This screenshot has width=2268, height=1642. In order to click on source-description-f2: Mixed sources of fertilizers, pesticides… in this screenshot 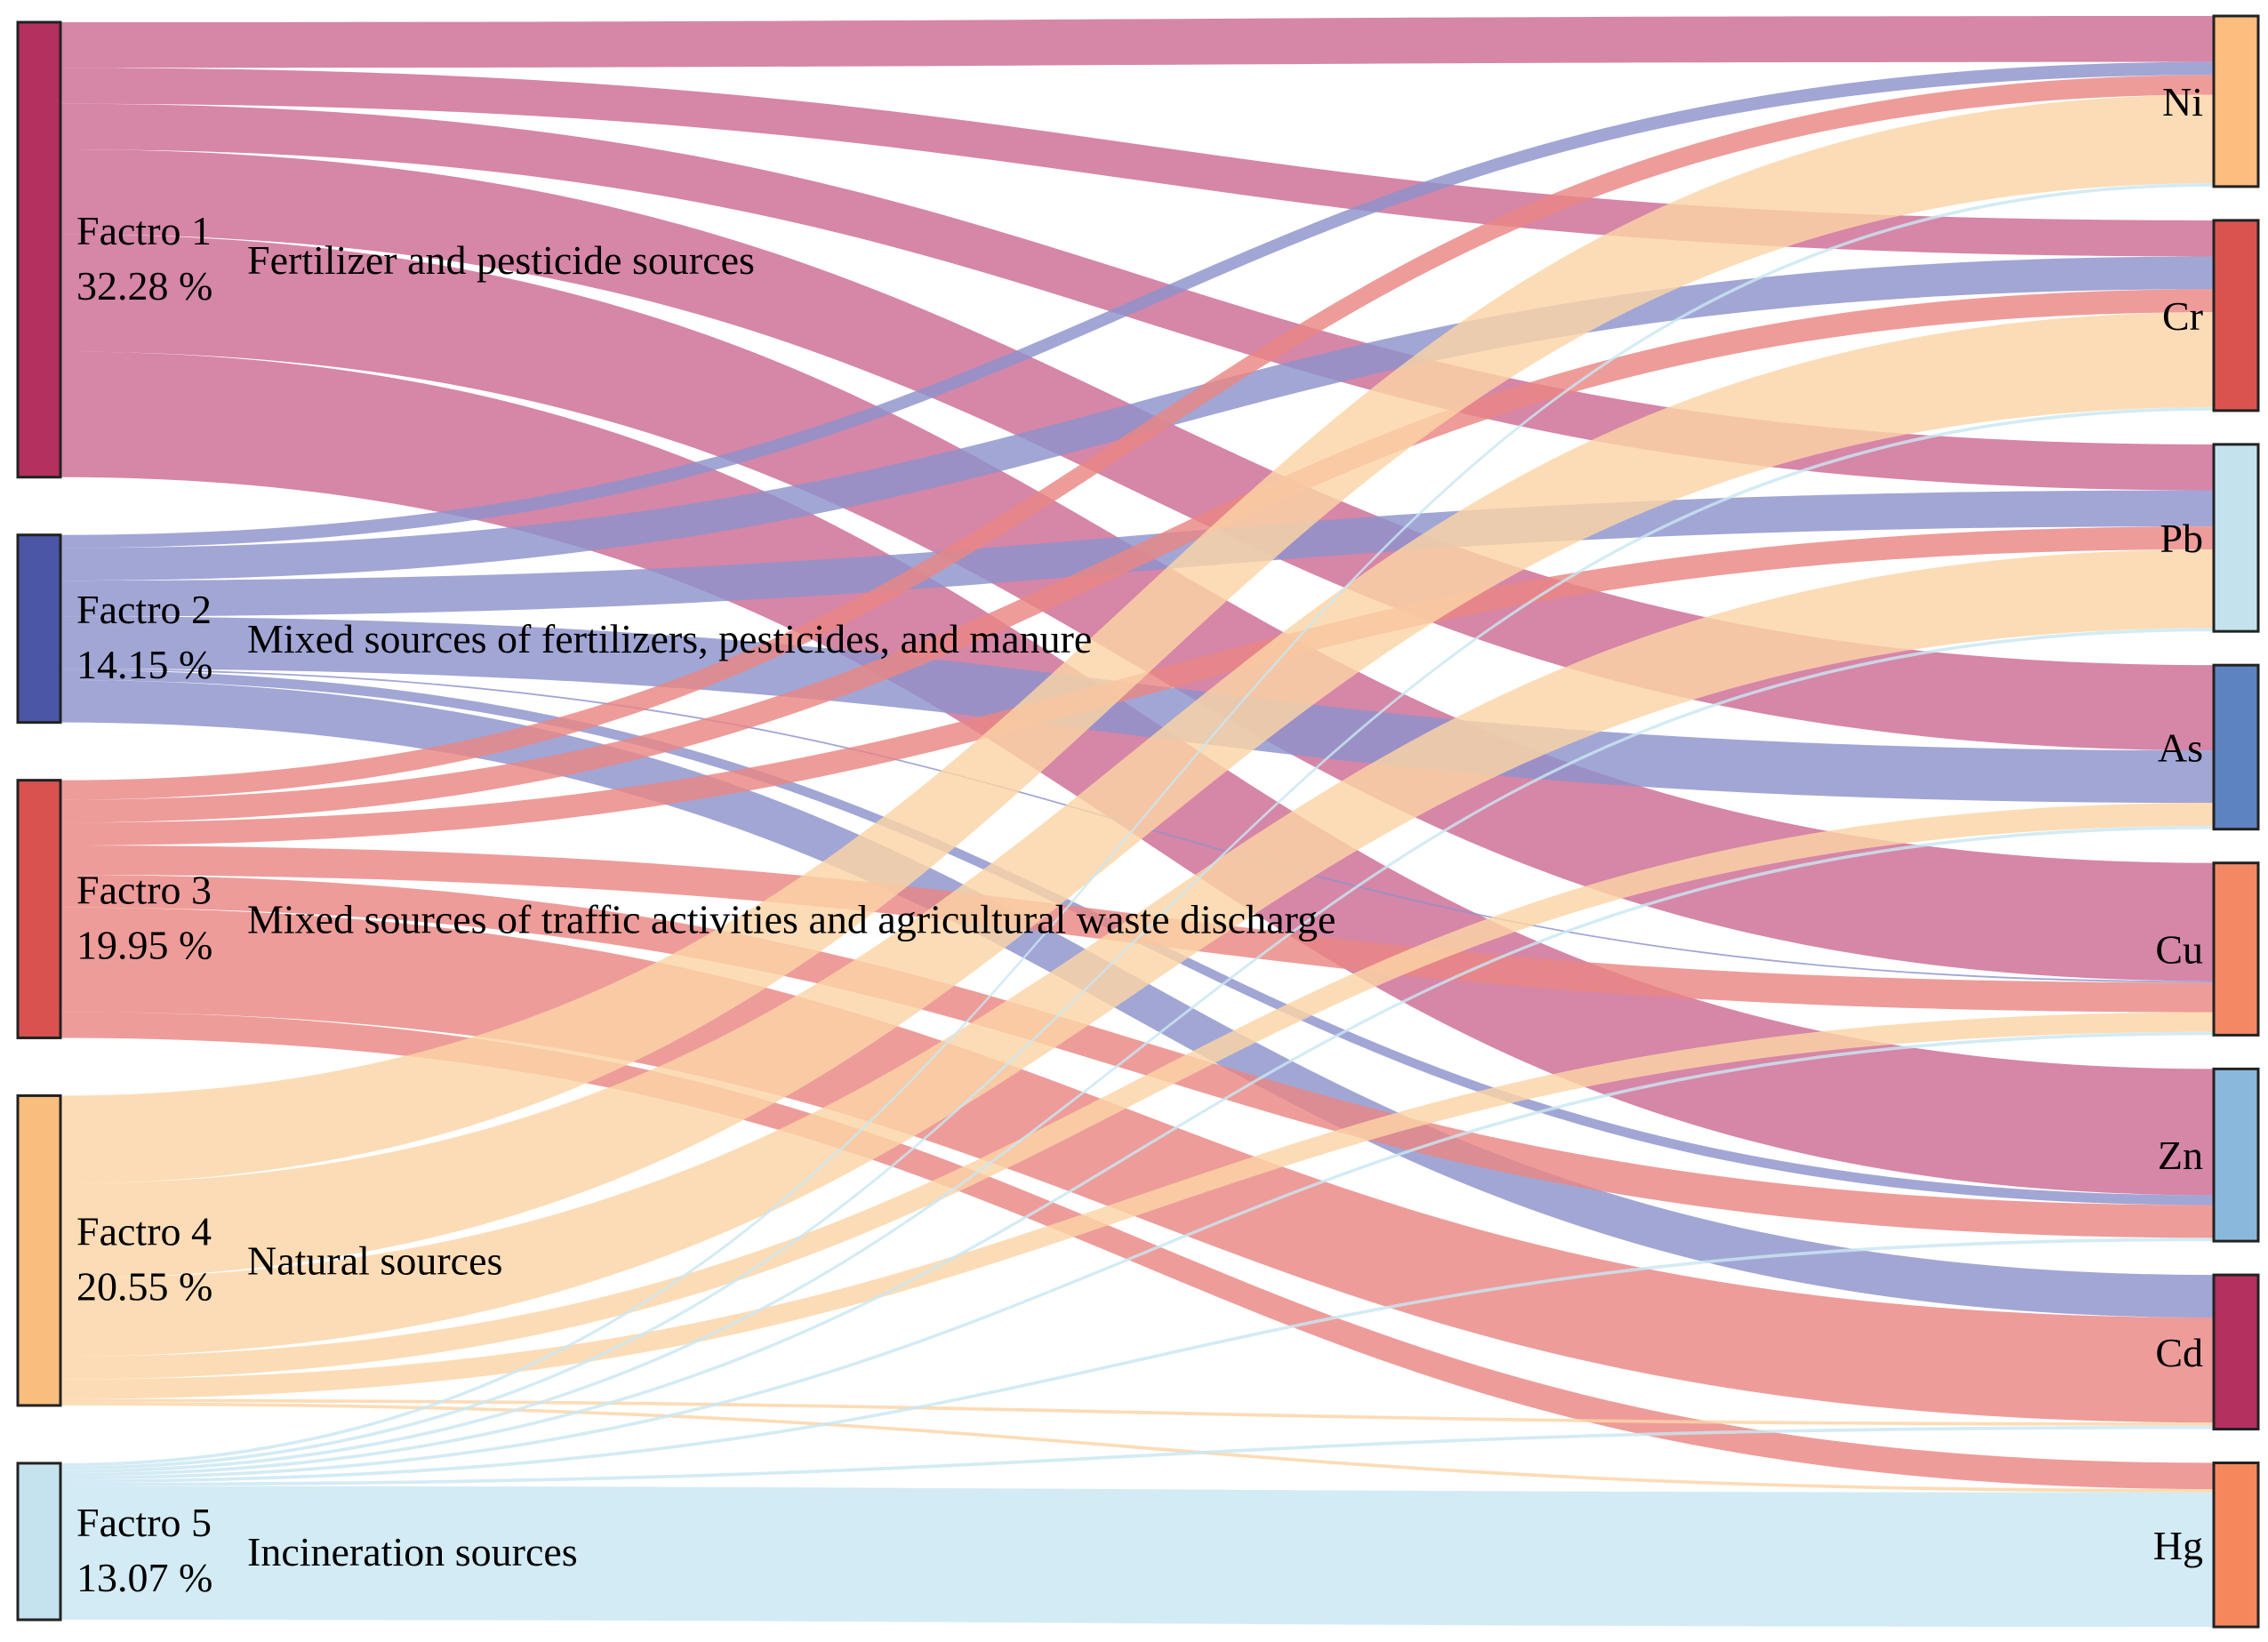, I will do `click(669, 638)`.